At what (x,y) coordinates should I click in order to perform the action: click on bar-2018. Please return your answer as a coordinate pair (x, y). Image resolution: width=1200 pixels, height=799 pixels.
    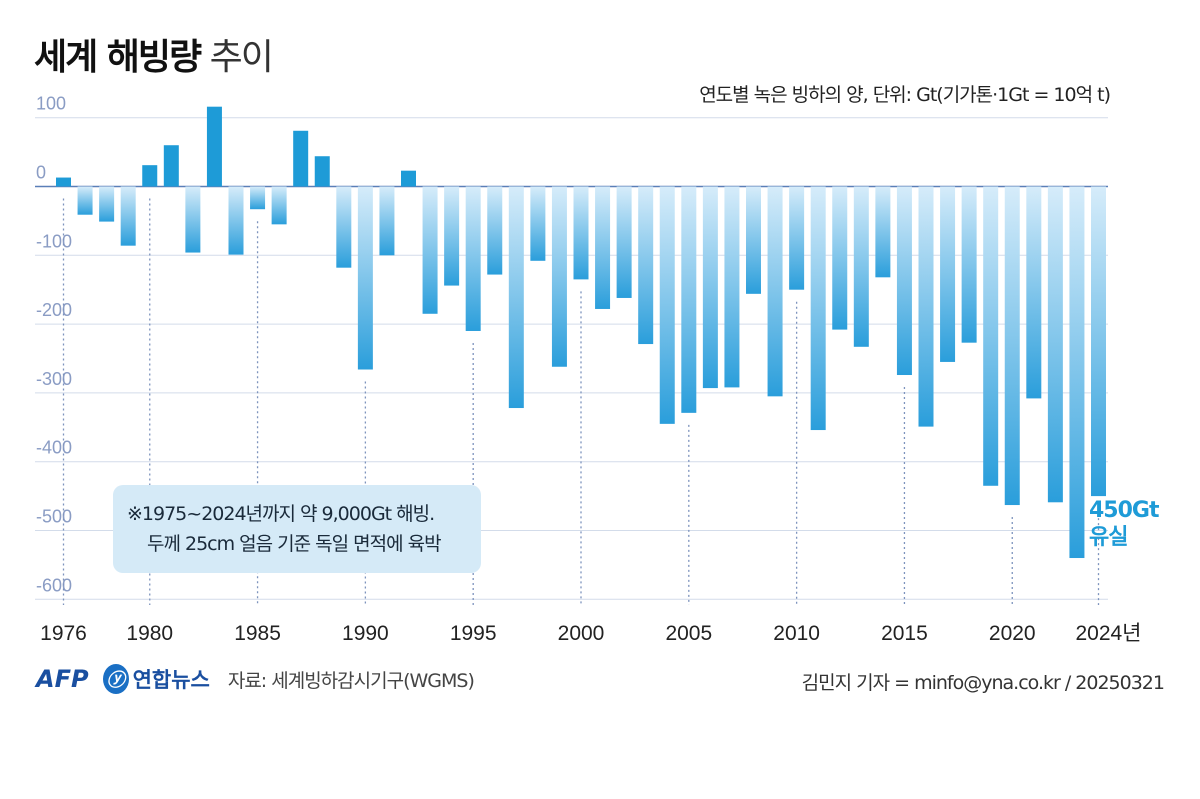
    Looking at the image, I should click on (969, 264).